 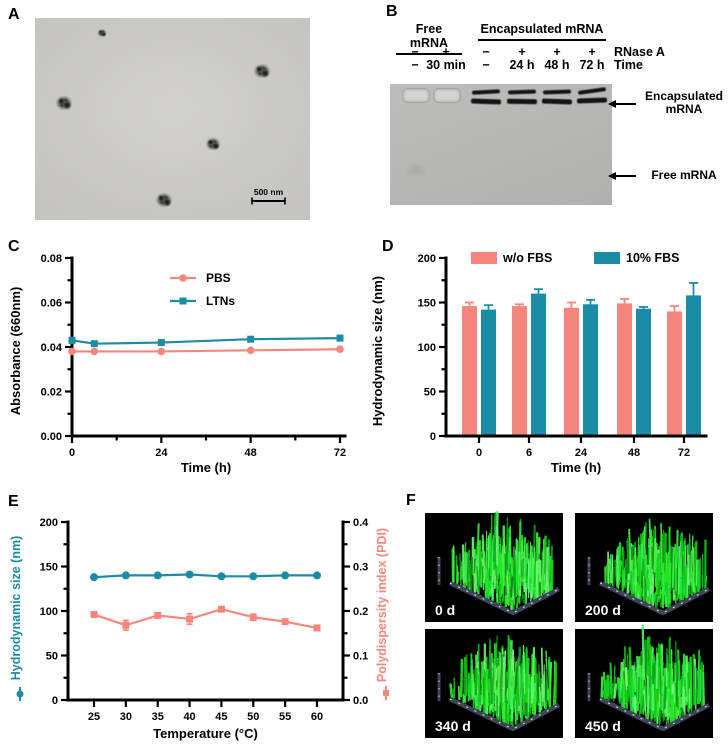 What do you see at coordinates (360, 701) in the screenshot?
I see `svg-text: 0.0` at bounding box center [360, 701].